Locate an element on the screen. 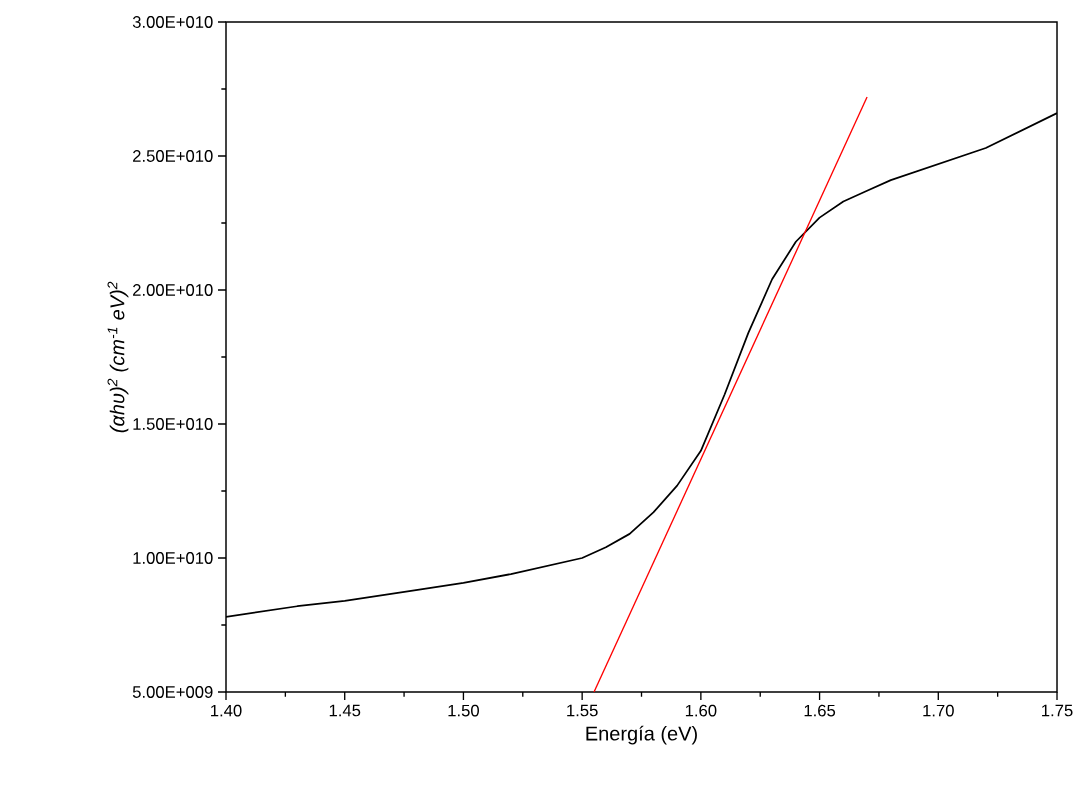  x-tick-label: 1.45 is located at coordinates (345, 710).